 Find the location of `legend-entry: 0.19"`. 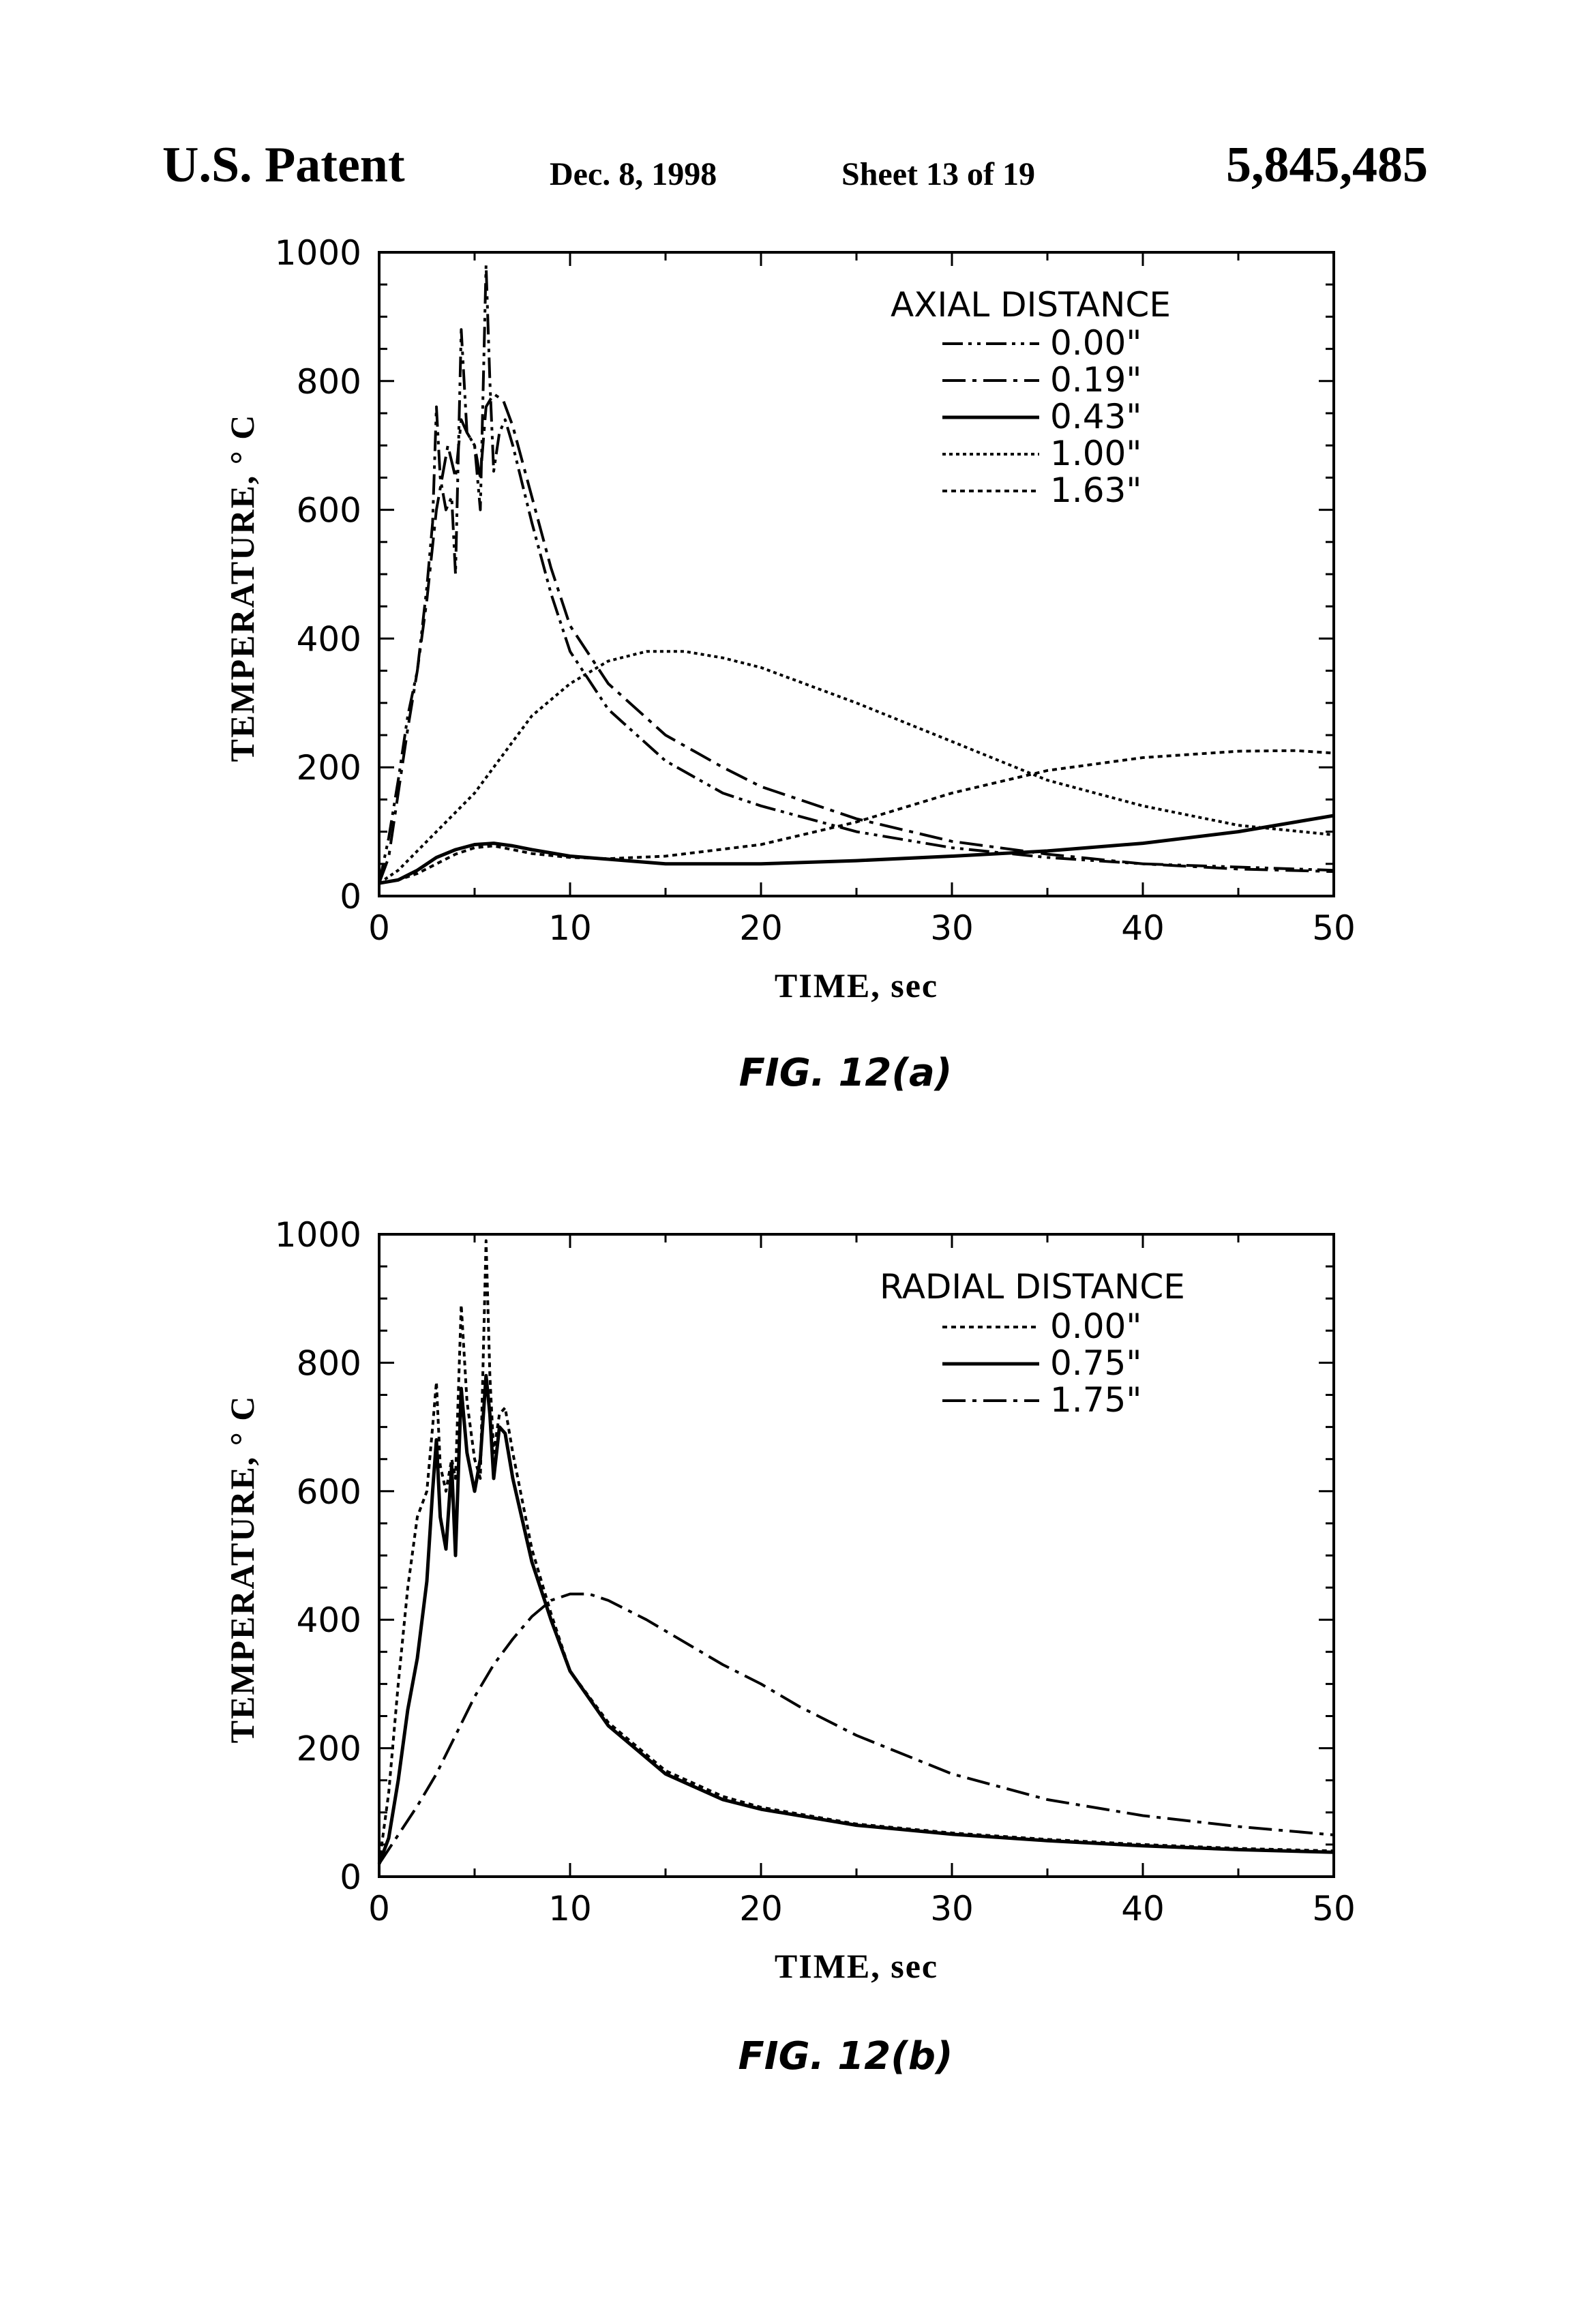

legend-entry: 0.19" is located at coordinates (1095, 380).